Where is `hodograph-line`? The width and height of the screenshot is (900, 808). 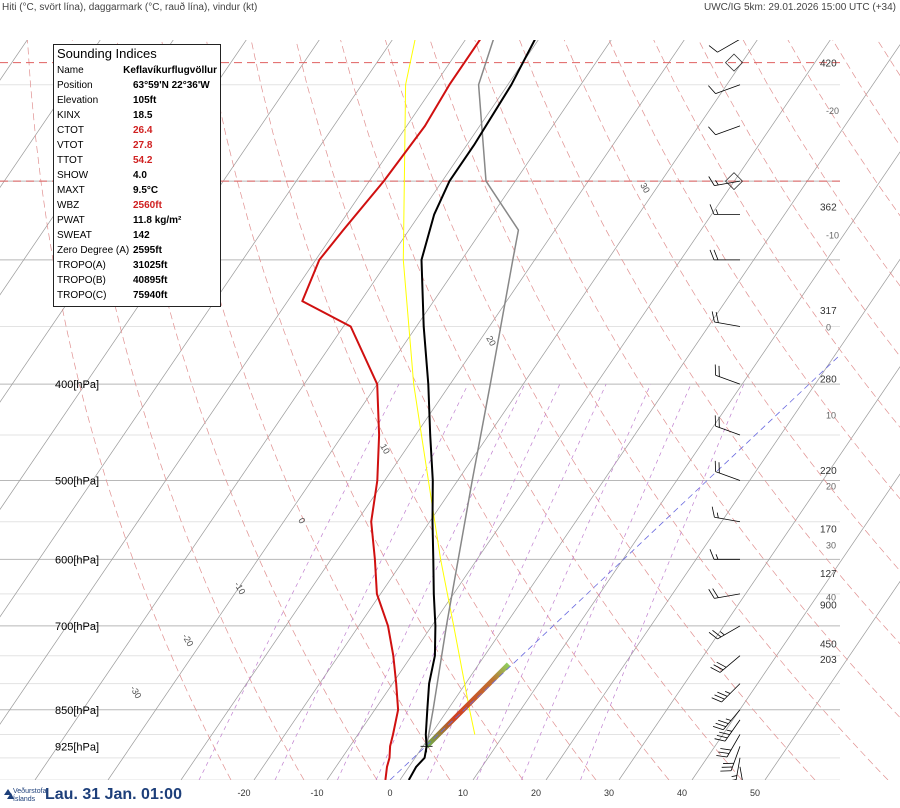
hodograph-line is located at coordinates (467, 705).